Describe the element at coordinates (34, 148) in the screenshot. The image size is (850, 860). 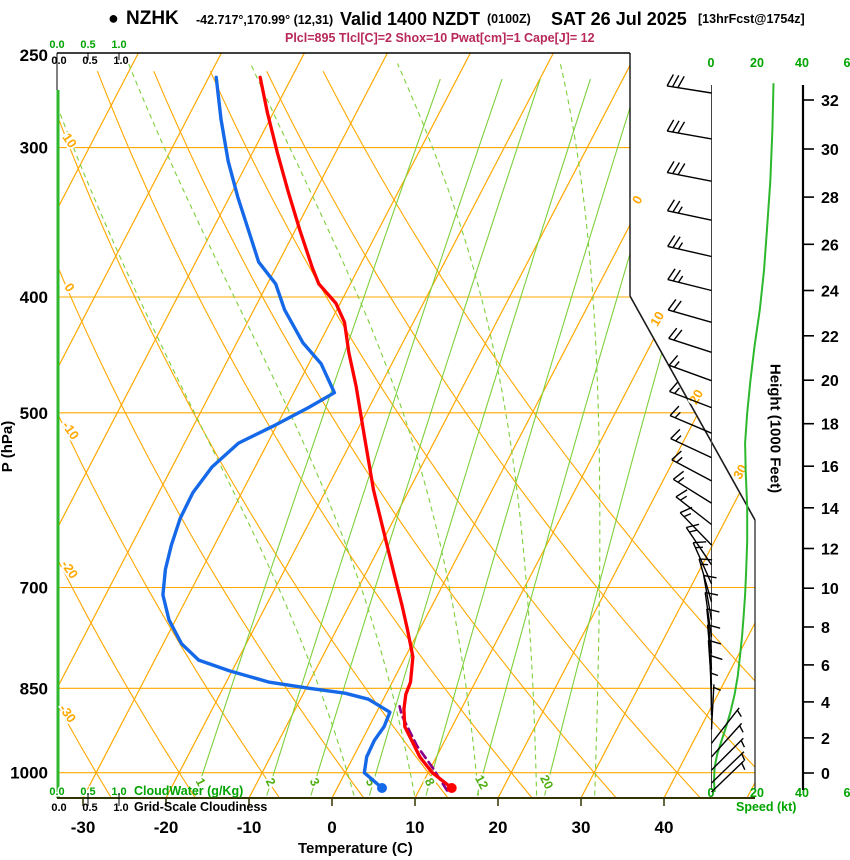
I see `svg-text: 300` at that location.